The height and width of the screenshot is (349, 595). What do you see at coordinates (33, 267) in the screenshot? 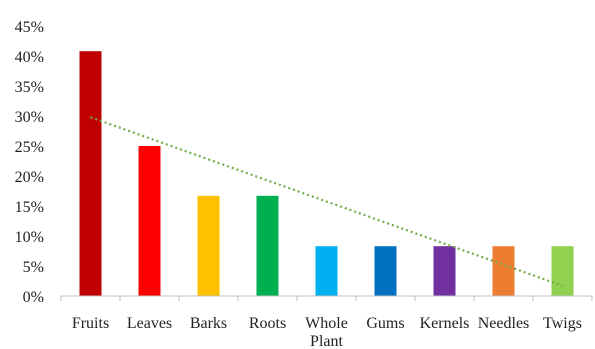
I see `y-tick-label: 5%` at bounding box center [33, 267].